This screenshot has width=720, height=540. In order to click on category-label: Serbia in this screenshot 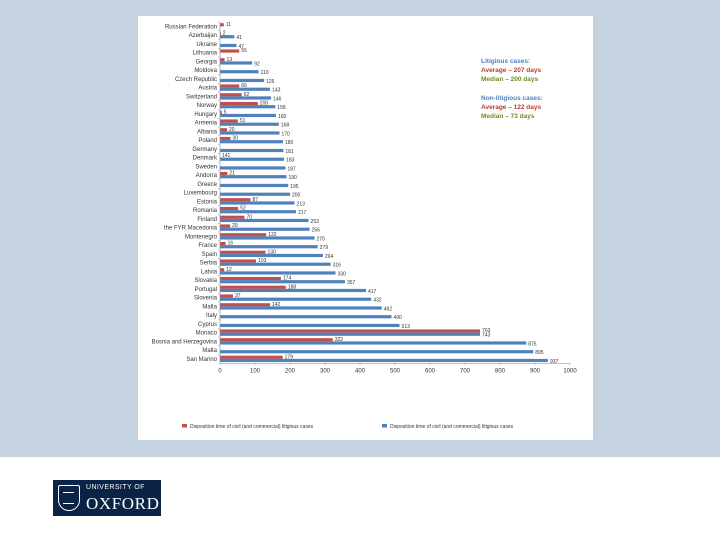, I will do `click(209, 264)`.